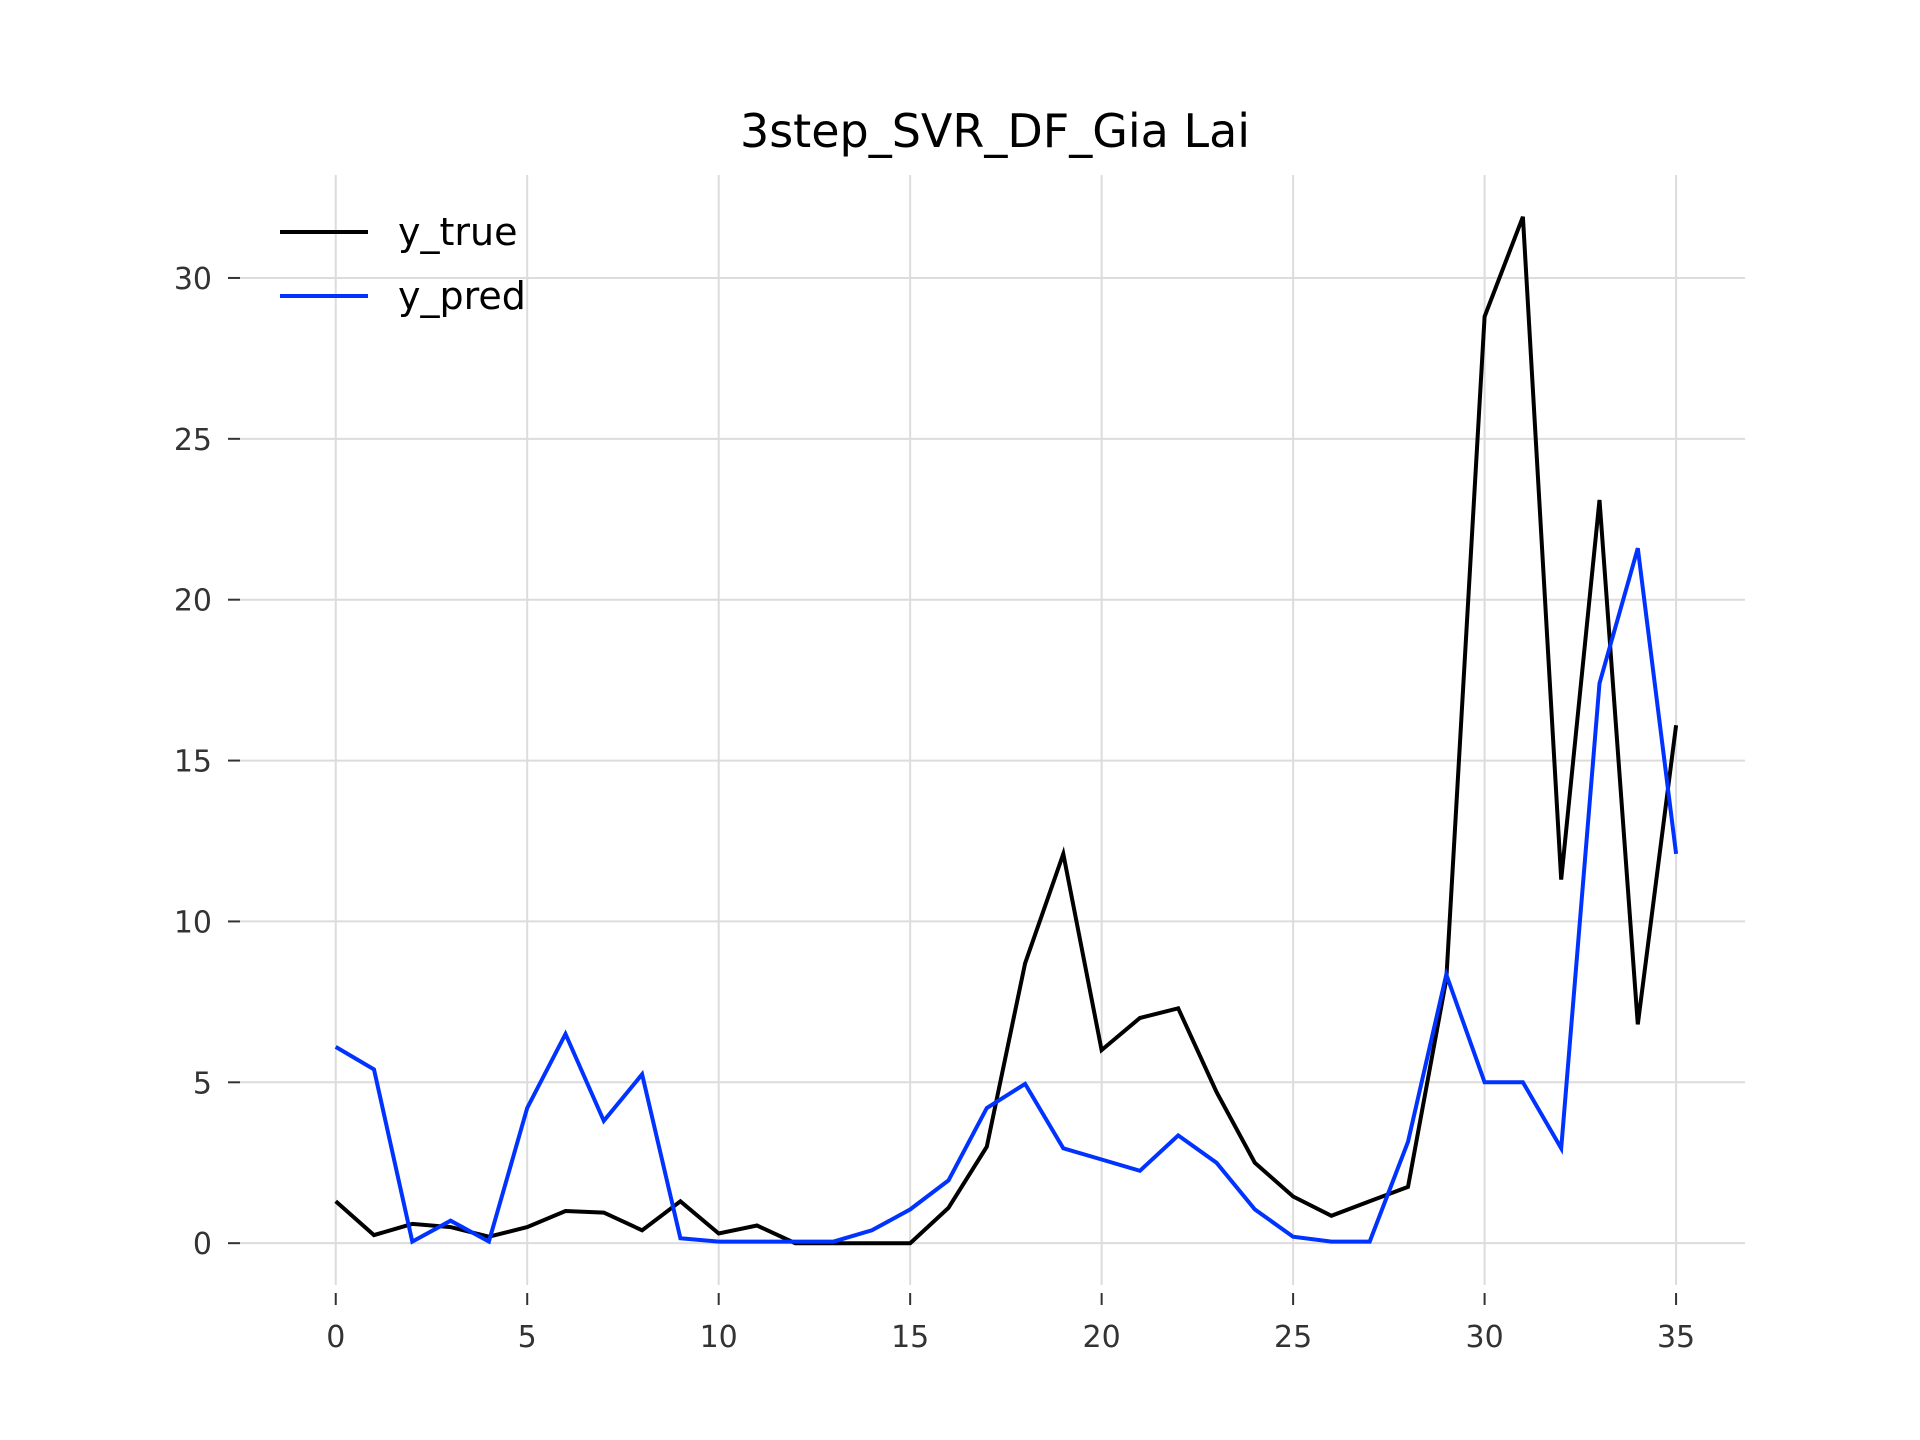  What do you see at coordinates (527, 1337) in the screenshot?
I see `x-tick-label: 5` at bounding box center [527, 1337].